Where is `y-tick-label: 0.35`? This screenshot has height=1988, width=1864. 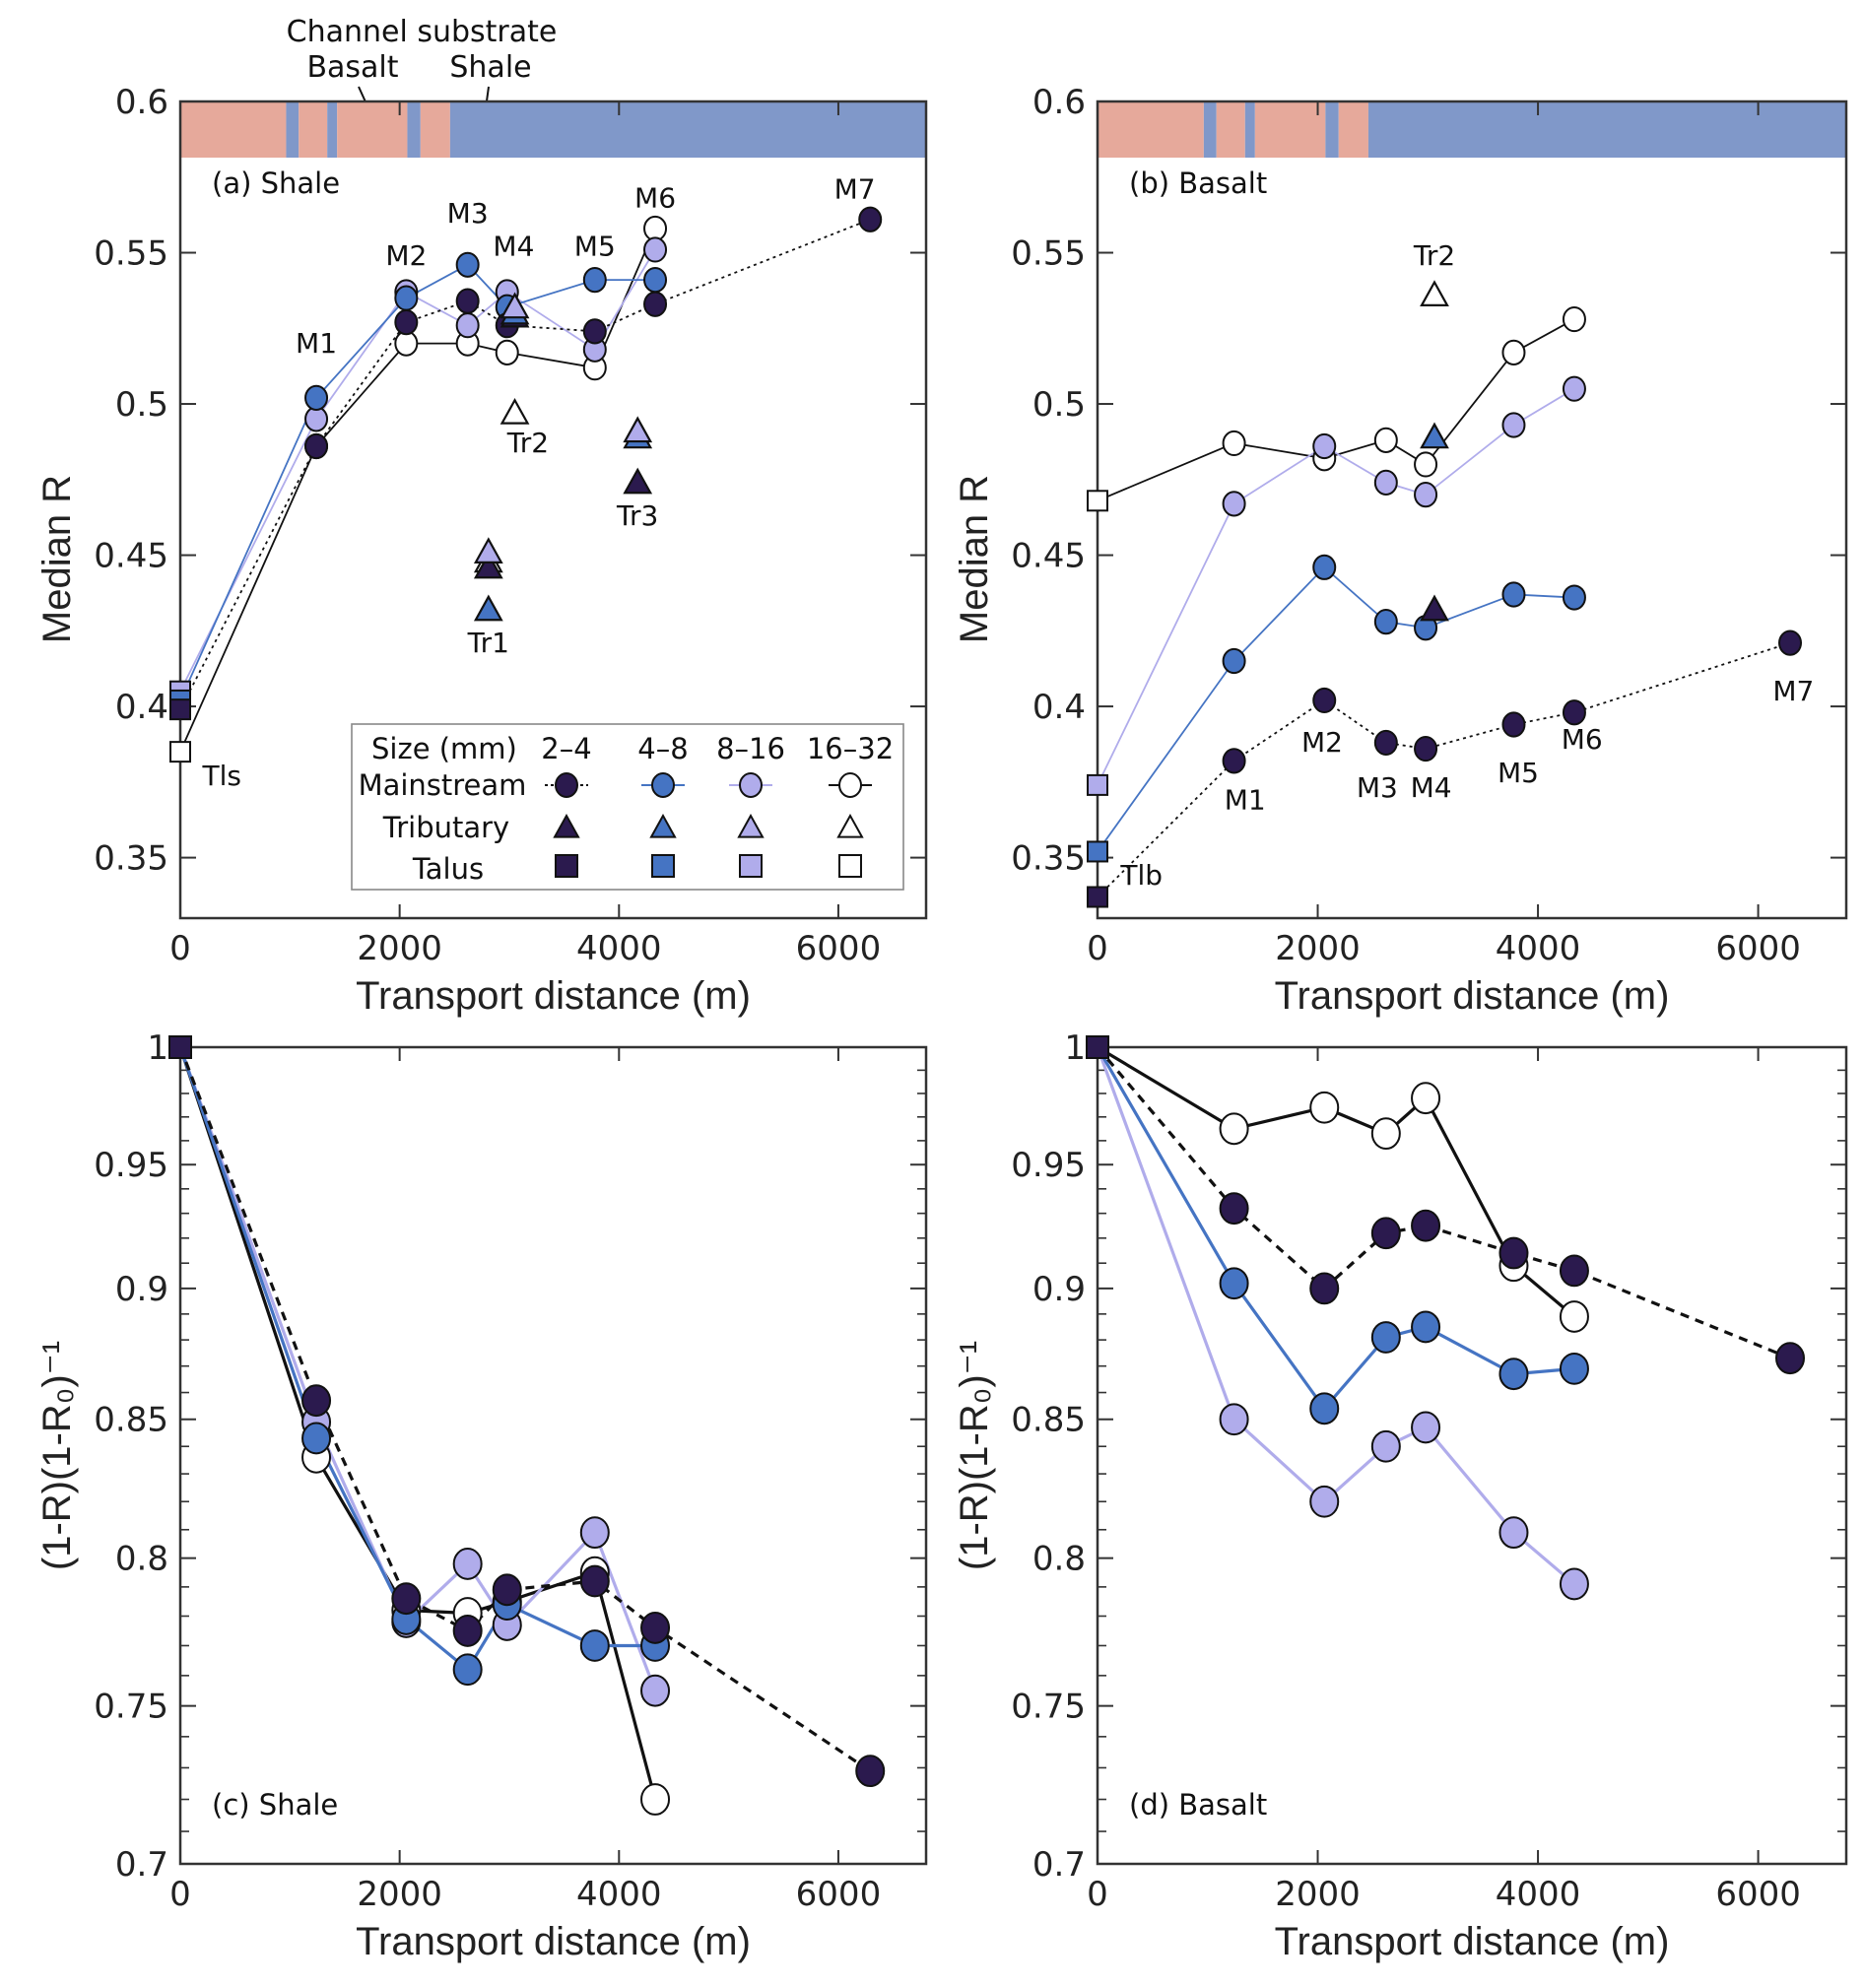
y-tick-label: 0.35 is located at coordinates (1048, 859).